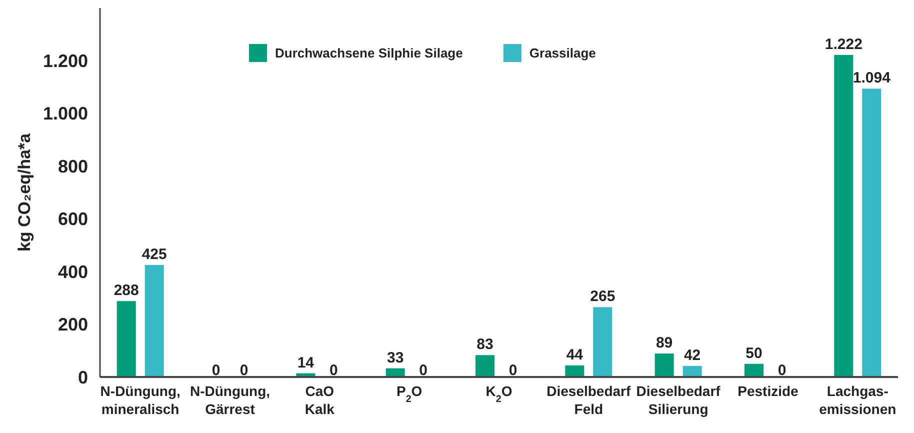 Image resolution: width=914 pixels, height=433 pixels. Describe the element at coordinates (140, 400) in the screenshot. I see `x-tick-label: N-Düngung, mineralisch` at that location.